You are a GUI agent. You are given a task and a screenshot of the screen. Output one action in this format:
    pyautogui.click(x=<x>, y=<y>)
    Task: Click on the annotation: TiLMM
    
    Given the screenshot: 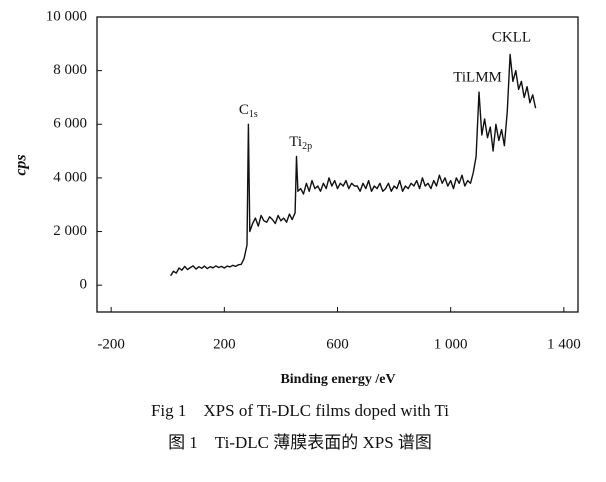 What is the action you would take?
    pyautogui.click(x=477, y=78)
    